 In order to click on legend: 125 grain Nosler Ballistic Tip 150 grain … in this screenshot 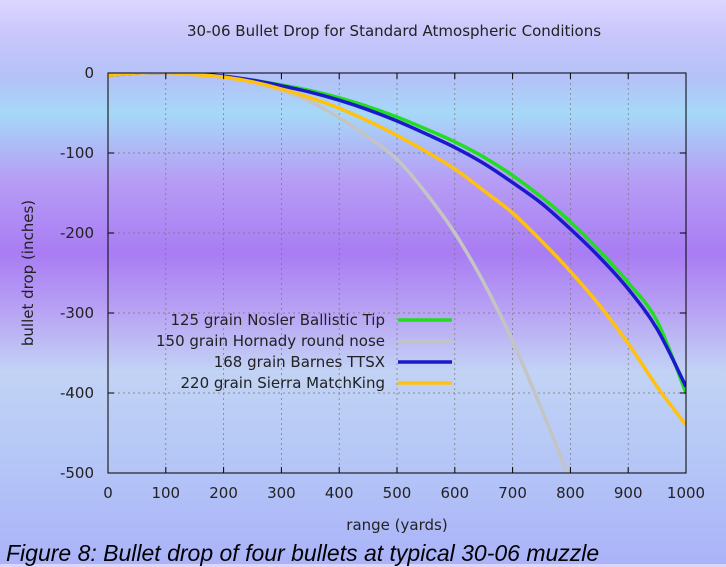, I will do `click(304, 351)`.